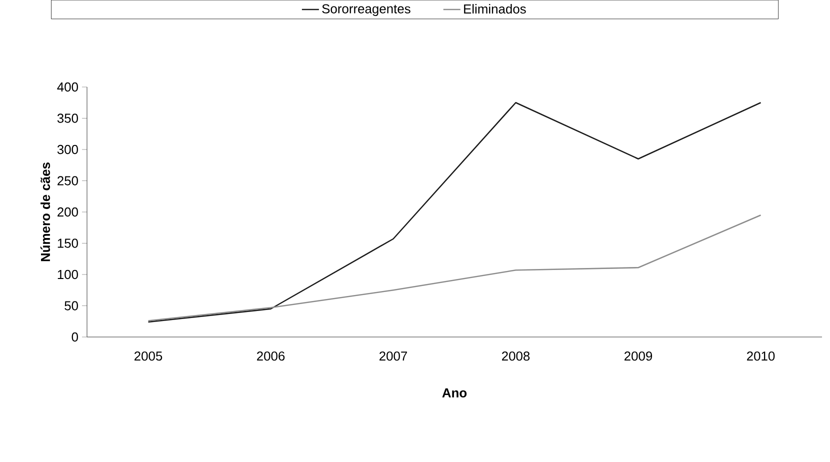 This screenshot has width=830, height=462. I want to click on y-tick-label: 100, so click(68, 275).